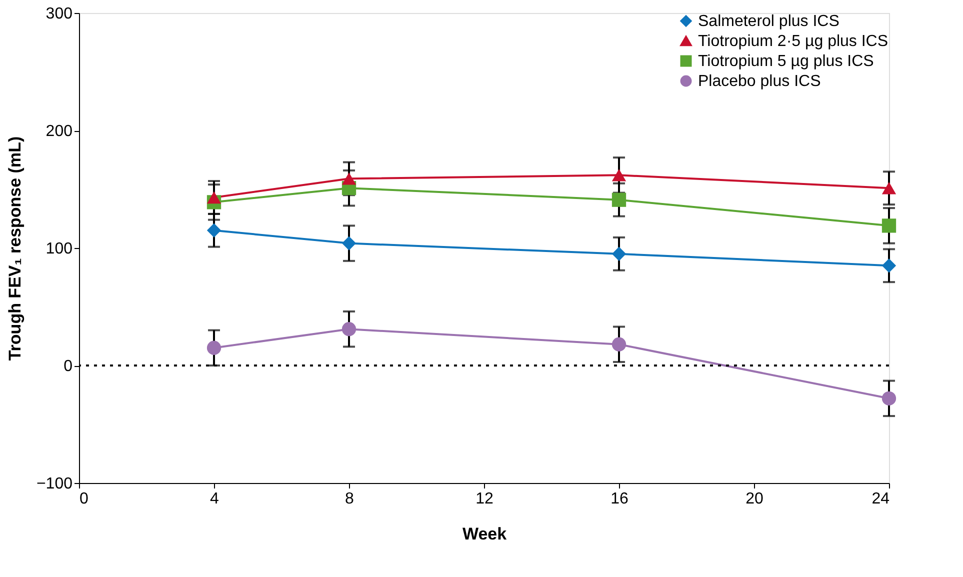 Image resolution: width=963 pixels, height=577 pixels. I want to click on x-tick-label: 12, so click(485, 499).